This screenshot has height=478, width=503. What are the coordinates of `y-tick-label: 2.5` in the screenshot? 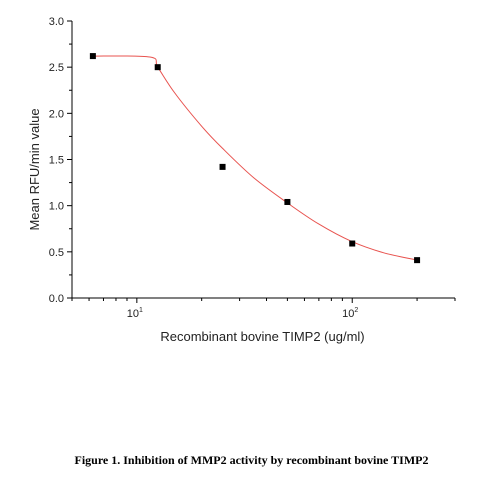 It's located at (56, 68).